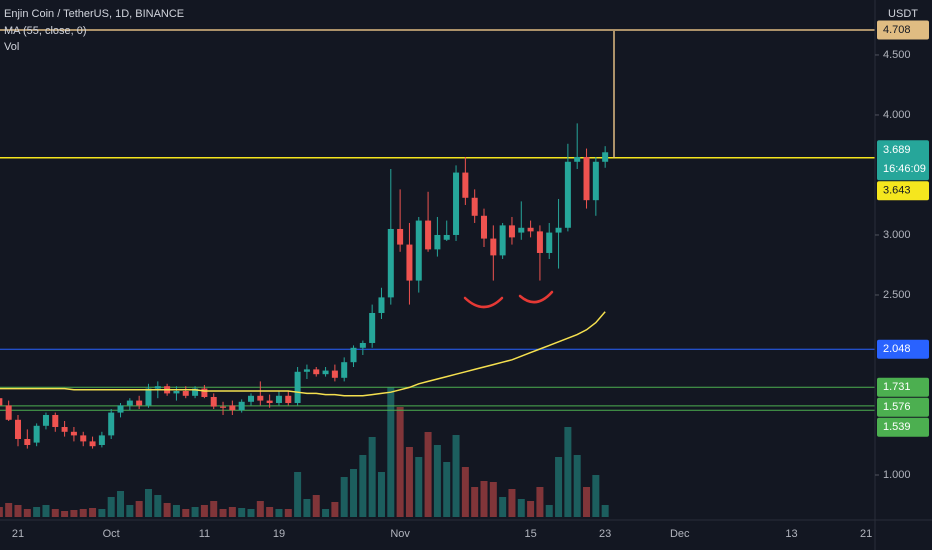 The height and width of the screenshot is (550, 932). I want to click on level-label: 3.643, so click(897, 191).